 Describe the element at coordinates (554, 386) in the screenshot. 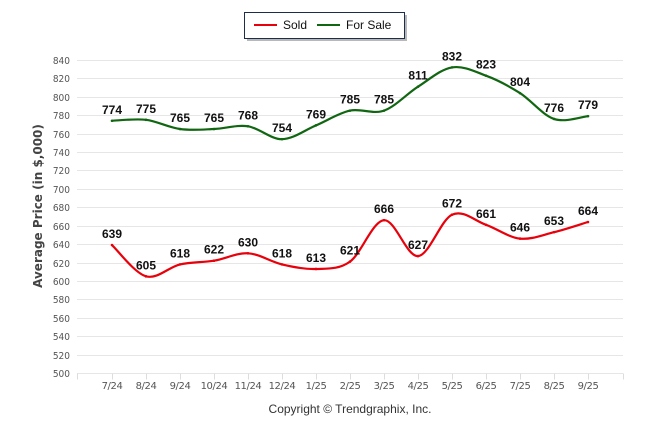

I see `x-tick-label: 8/25` at that location.